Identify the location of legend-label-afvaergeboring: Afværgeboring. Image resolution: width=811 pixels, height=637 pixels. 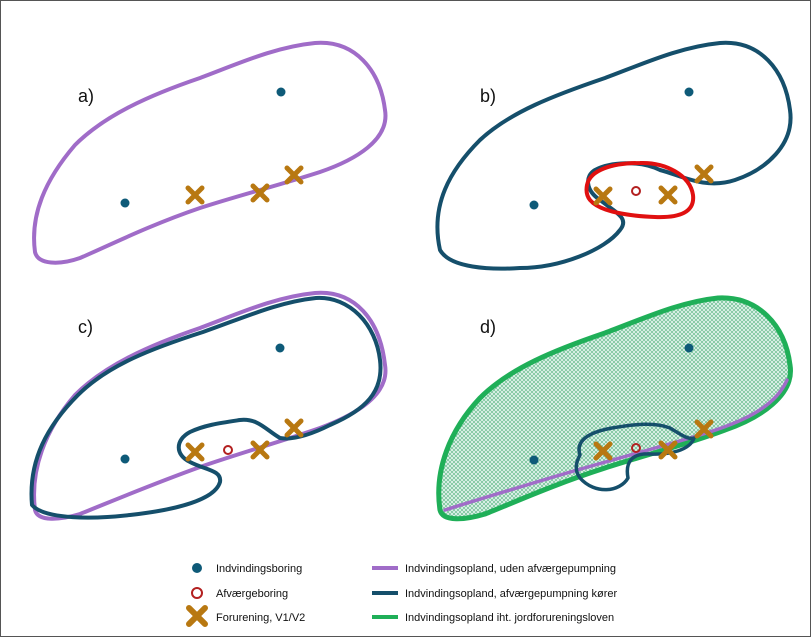
(252, 594).